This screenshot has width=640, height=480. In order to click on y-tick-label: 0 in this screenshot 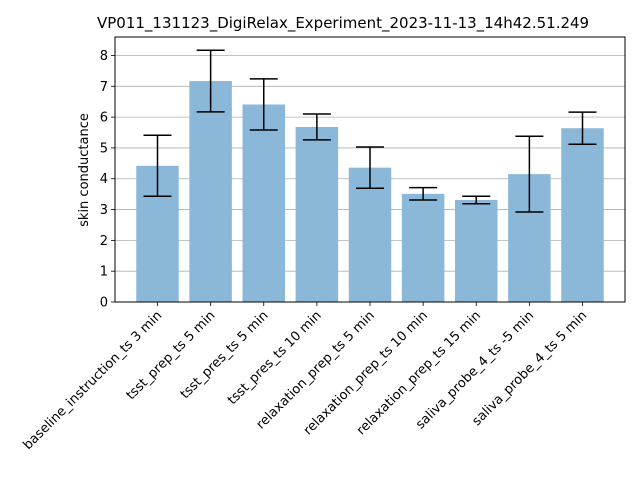, I will do `click(104, 303)`.